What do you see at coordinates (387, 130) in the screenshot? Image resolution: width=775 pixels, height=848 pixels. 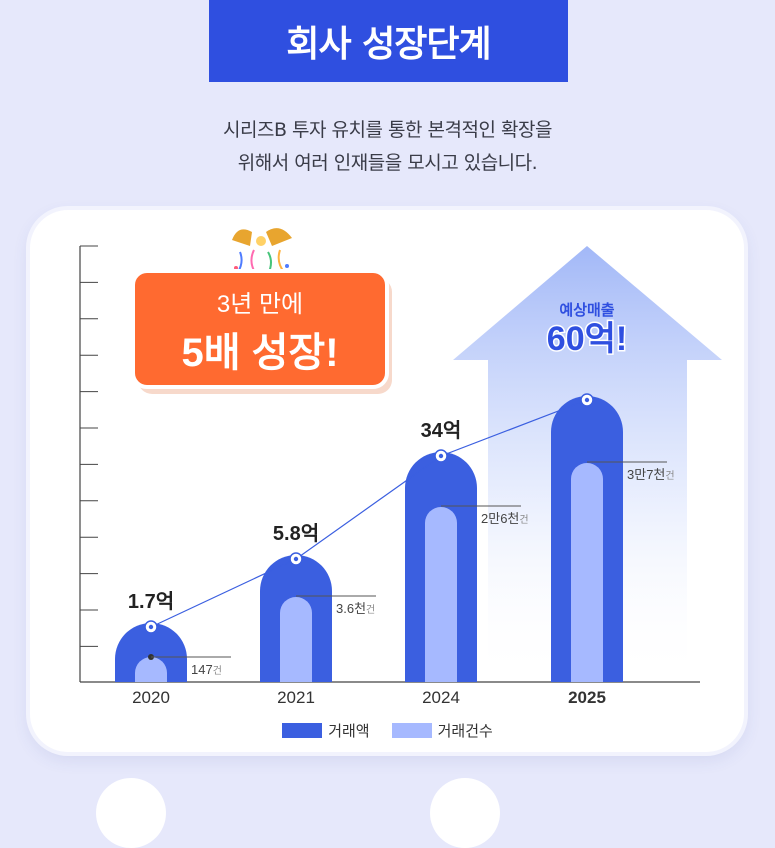 I see `intro-line-1: 시리즈B 투자 유치를 통한 본격적인 확장을` at bounding box center [387, 130].